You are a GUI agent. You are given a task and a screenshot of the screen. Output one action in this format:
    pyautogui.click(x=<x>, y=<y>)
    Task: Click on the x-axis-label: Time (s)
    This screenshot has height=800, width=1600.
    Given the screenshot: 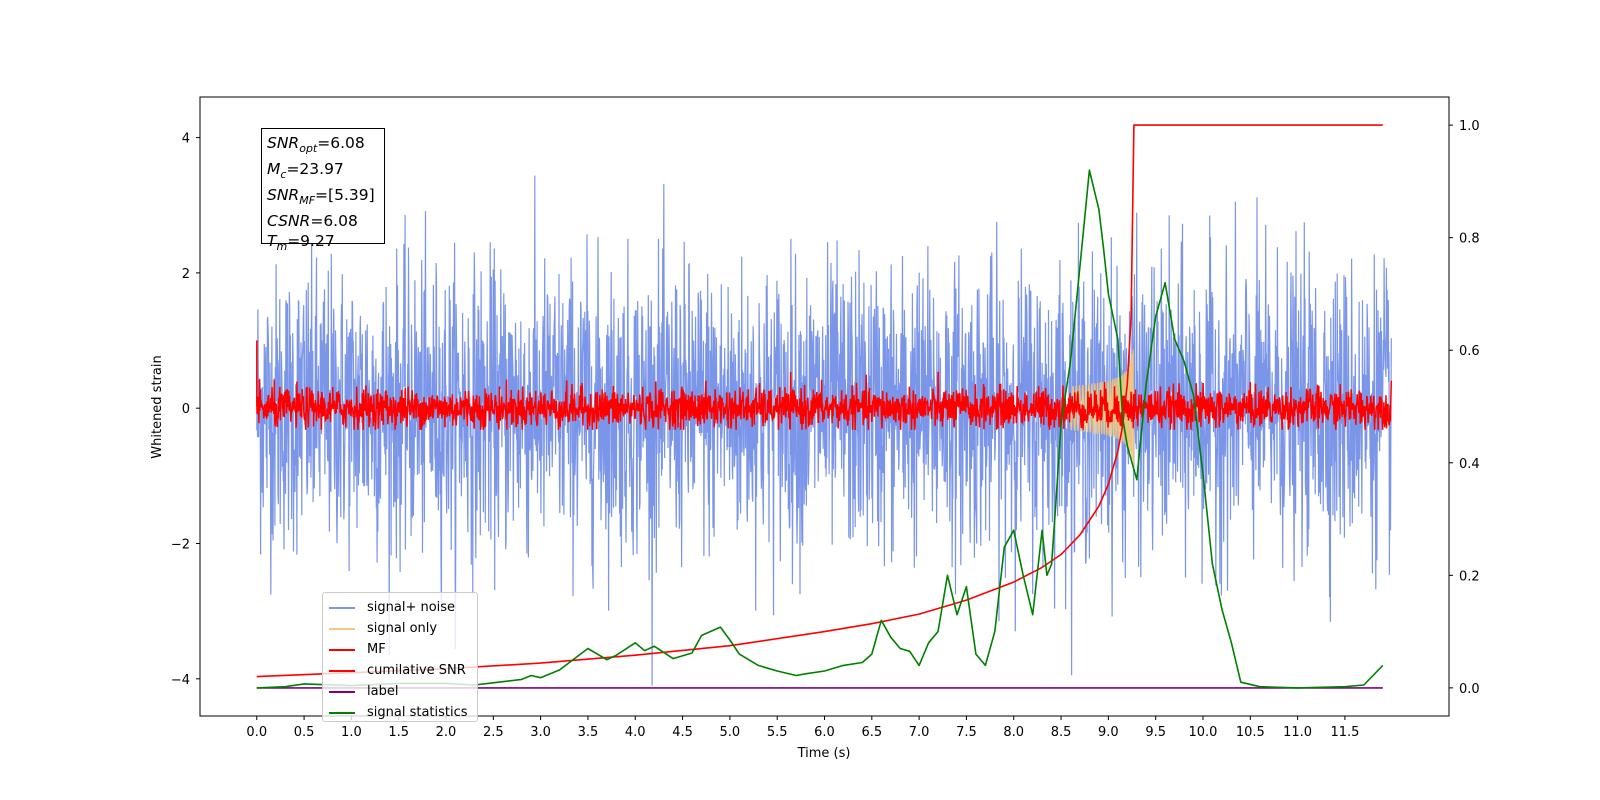 What is the action you would take?
    pyautogui.click(x=824, y=753)
    